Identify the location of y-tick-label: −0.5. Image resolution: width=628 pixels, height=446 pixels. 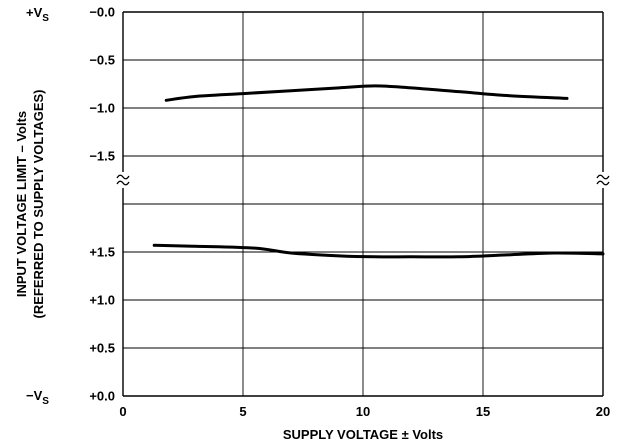
(102, 60).